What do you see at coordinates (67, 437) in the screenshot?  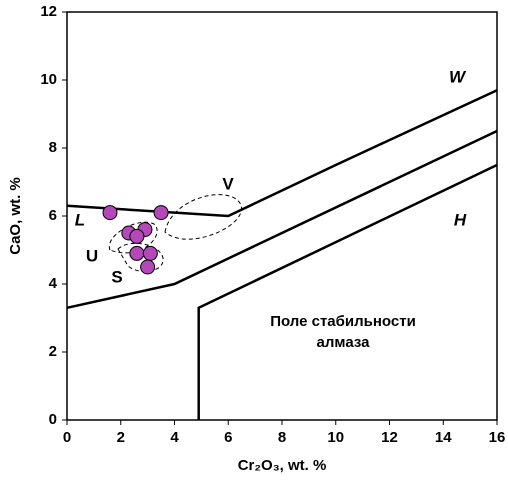 I see `x-tick-label: 0` at bounding box center [67, 437].